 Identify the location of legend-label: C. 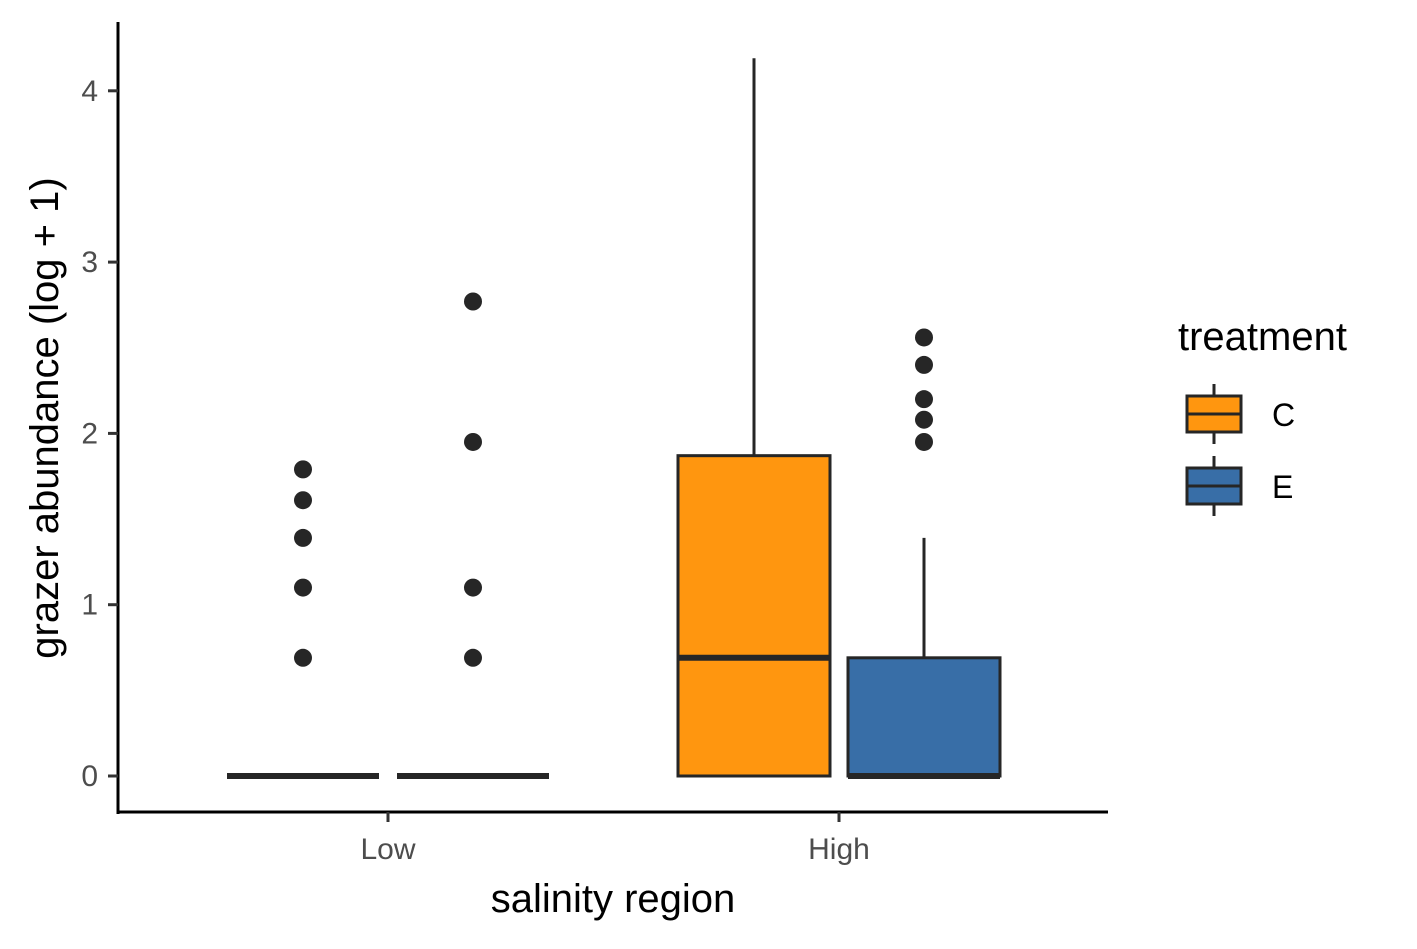
(1283, 415).